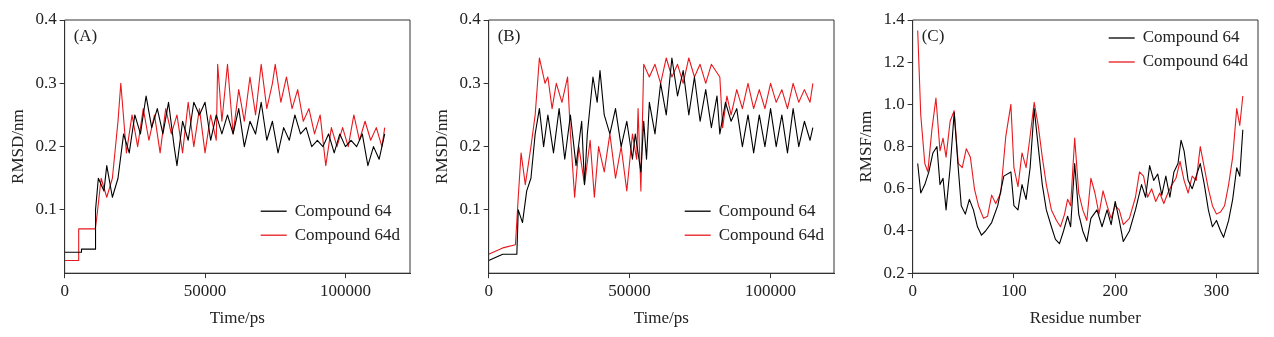 The width and height of the screenshot is (1274, 337). What do you see at coordinates (85, 35) in the screenshot?
I see `annotation: (A)` at bounding box center [85, 35].